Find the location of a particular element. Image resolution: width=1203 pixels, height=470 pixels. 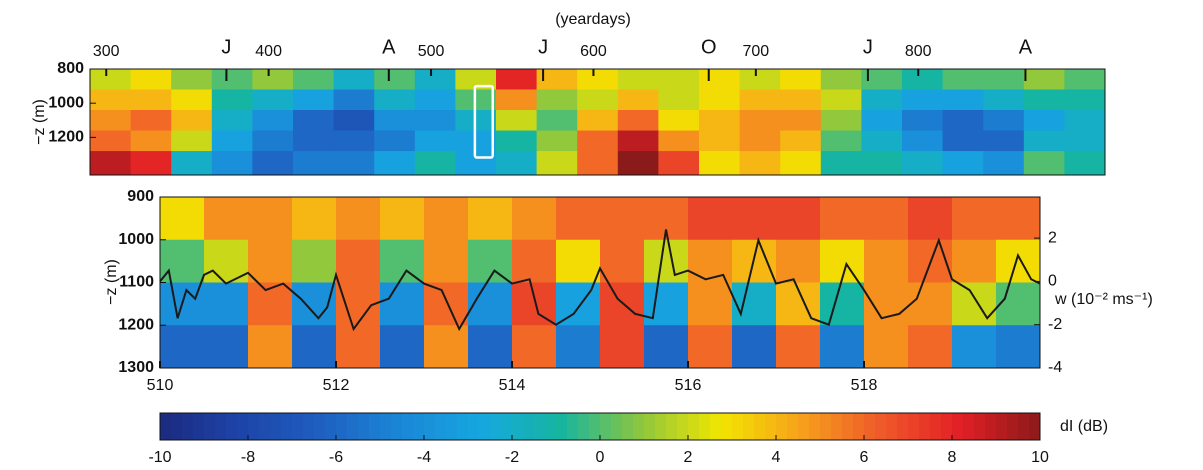

colorbar-label: dI (dB) is located at coordinates (1084, 426).